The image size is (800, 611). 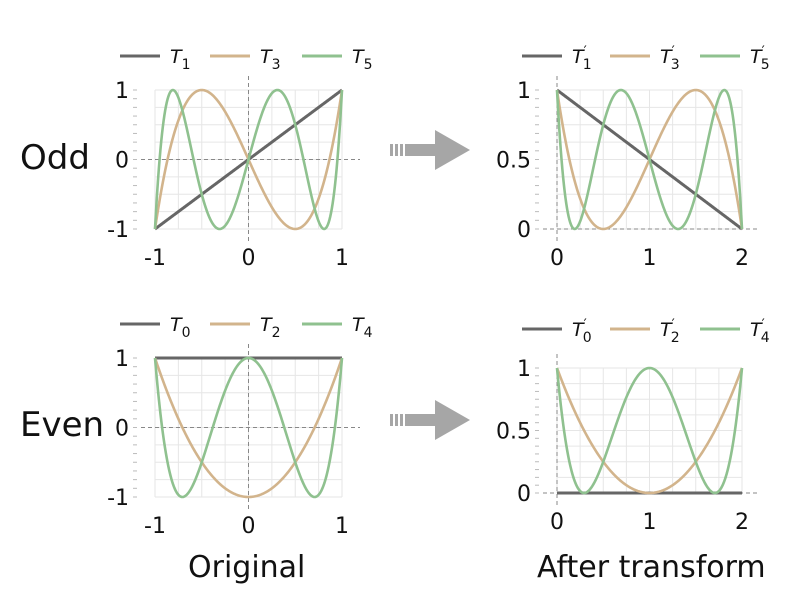 I want to click on chart-odd-original: -1 0 1 -1 0 1 T1 T3 T5, so click(x=239, y=158).